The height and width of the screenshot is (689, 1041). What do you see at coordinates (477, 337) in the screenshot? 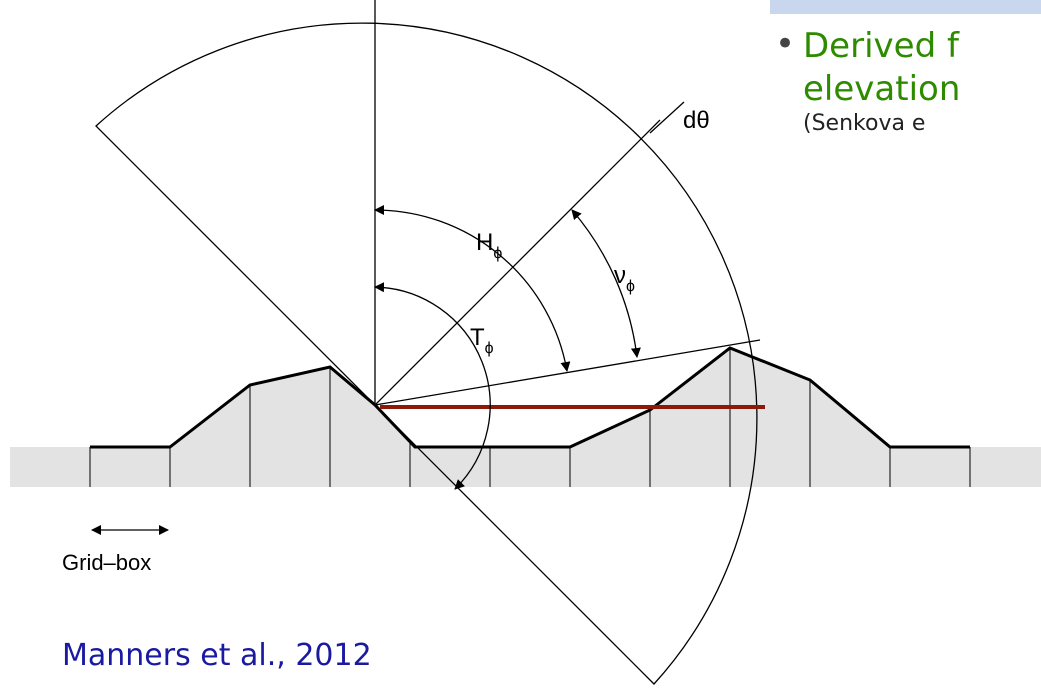
I see `t-symbol: T` at bounding box center [477, 337].